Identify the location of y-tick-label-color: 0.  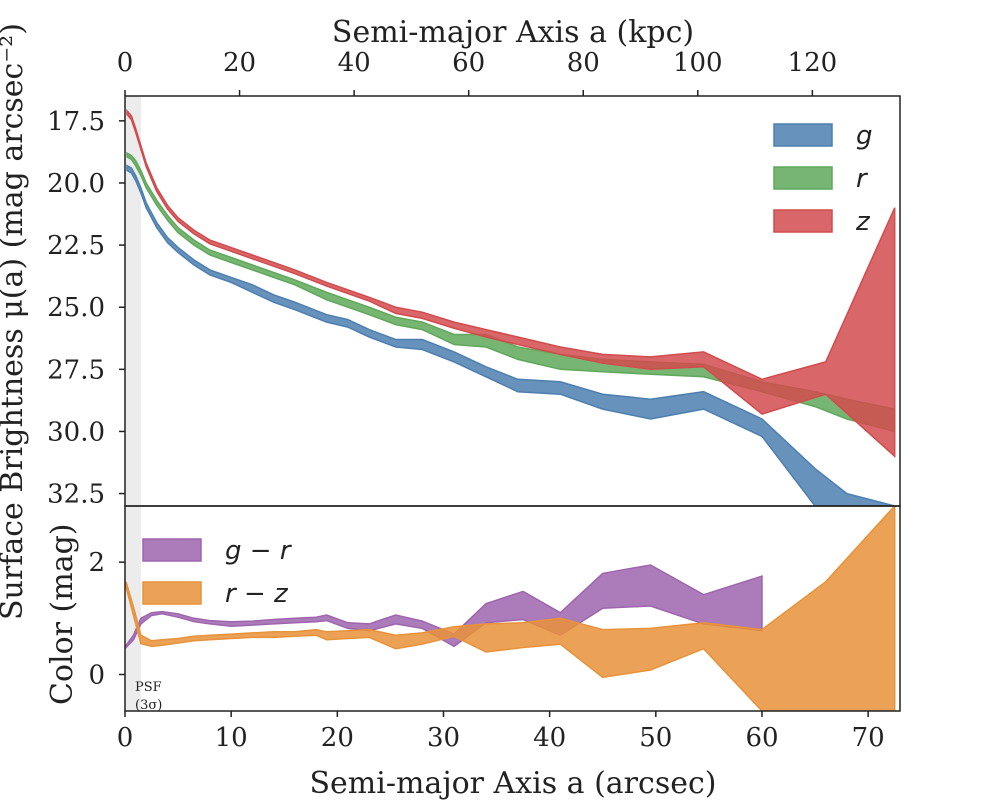
(96, 675).